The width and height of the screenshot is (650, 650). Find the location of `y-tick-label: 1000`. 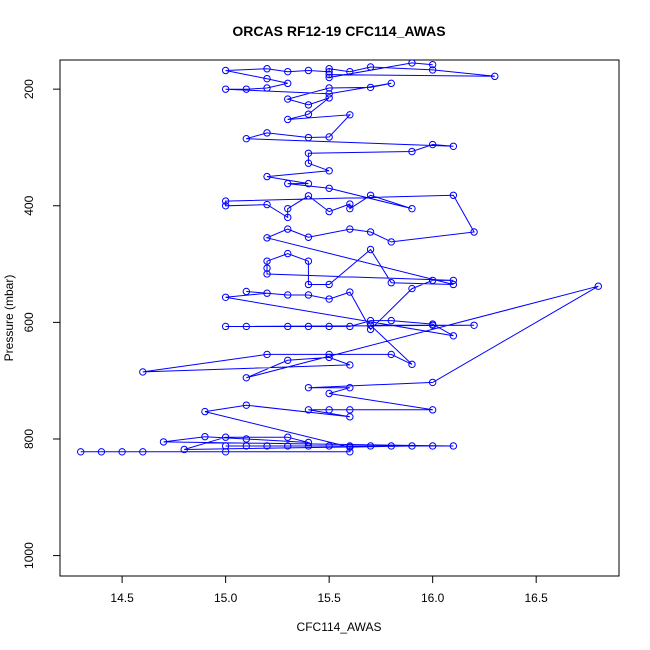

y-tick-label: 1000 is located at coordinates (29, 555).